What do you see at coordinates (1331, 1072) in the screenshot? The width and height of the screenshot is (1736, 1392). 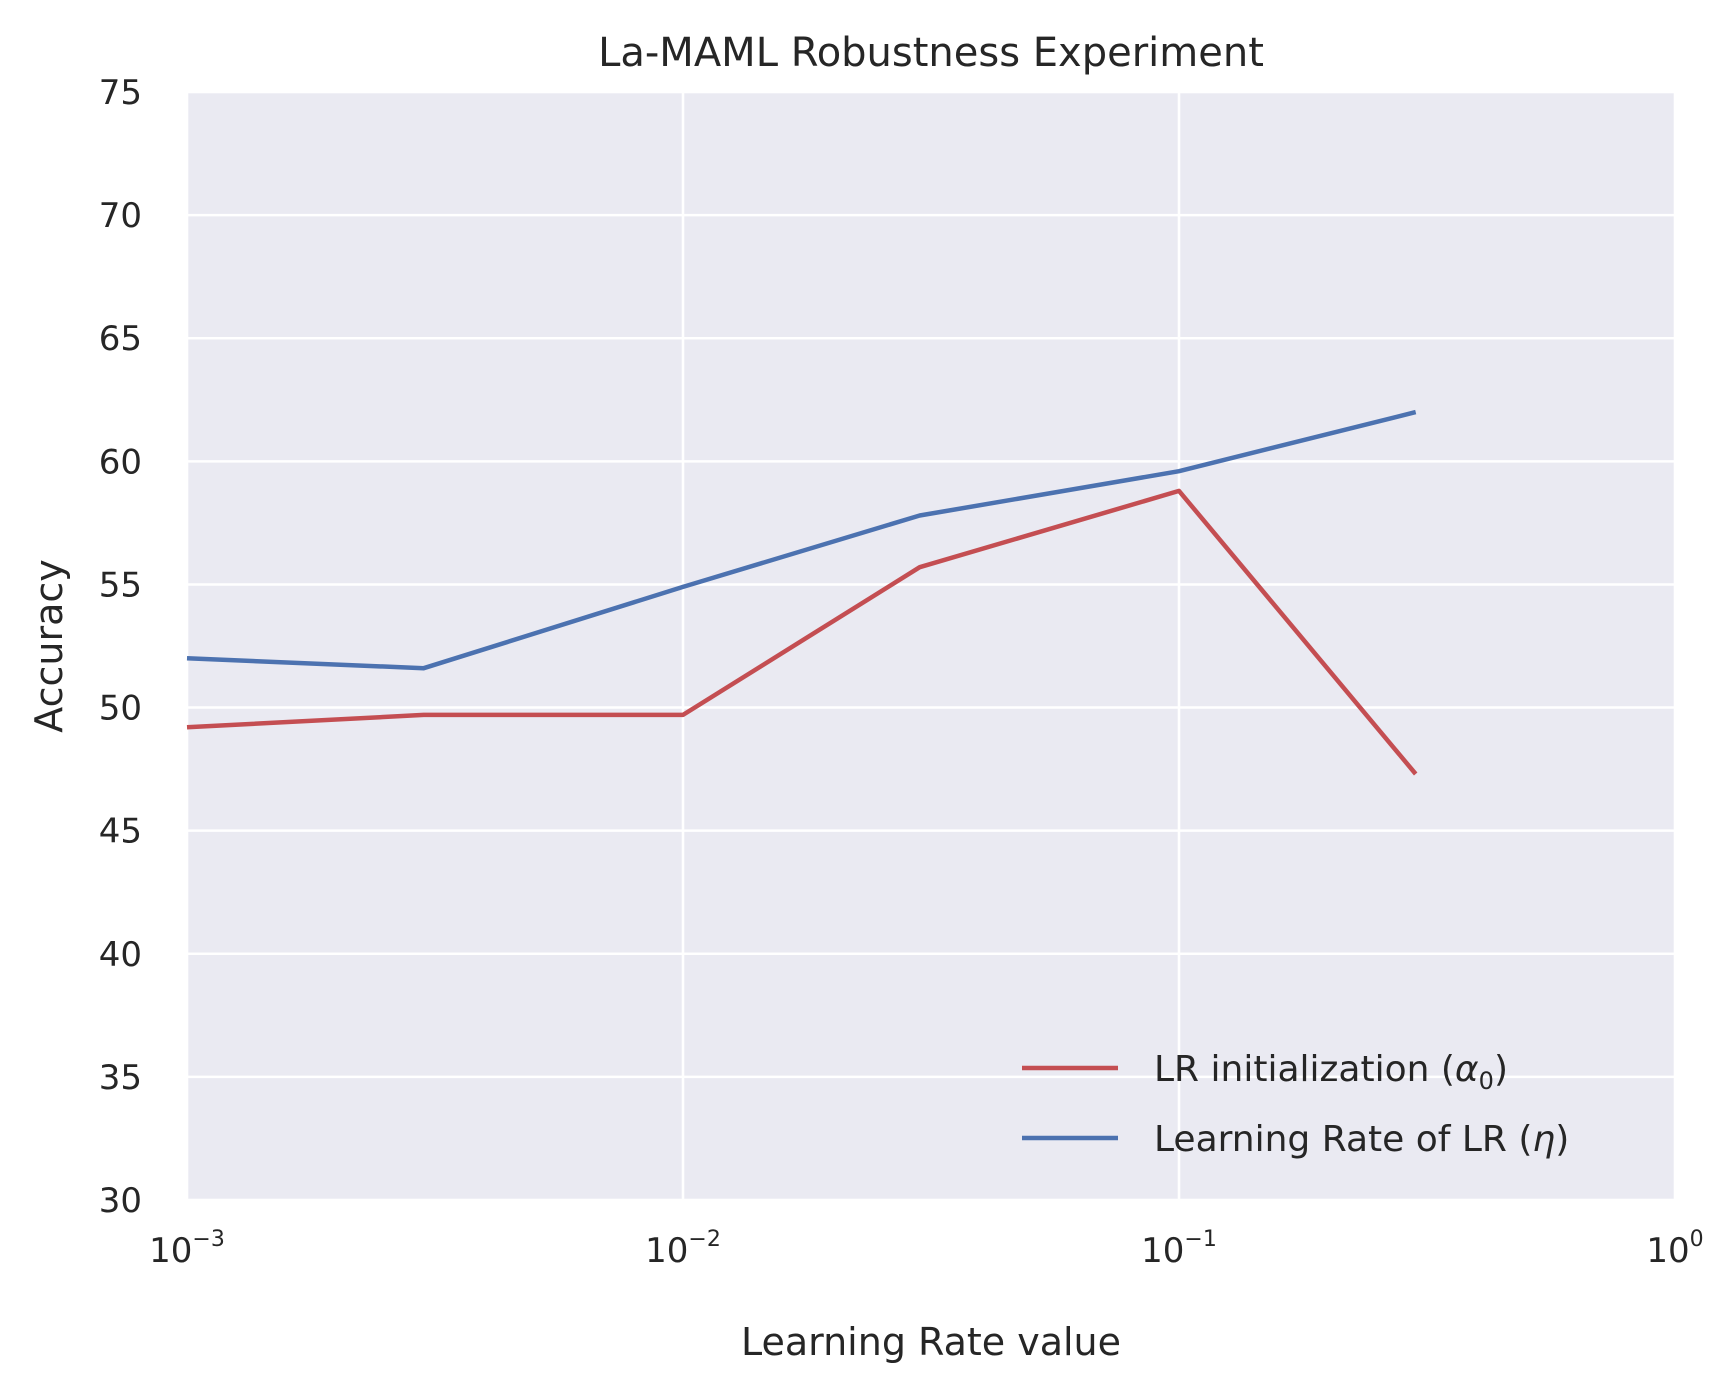 I see `legend-label: LR initialization (α0)` at bounding box center [1331, 1072].